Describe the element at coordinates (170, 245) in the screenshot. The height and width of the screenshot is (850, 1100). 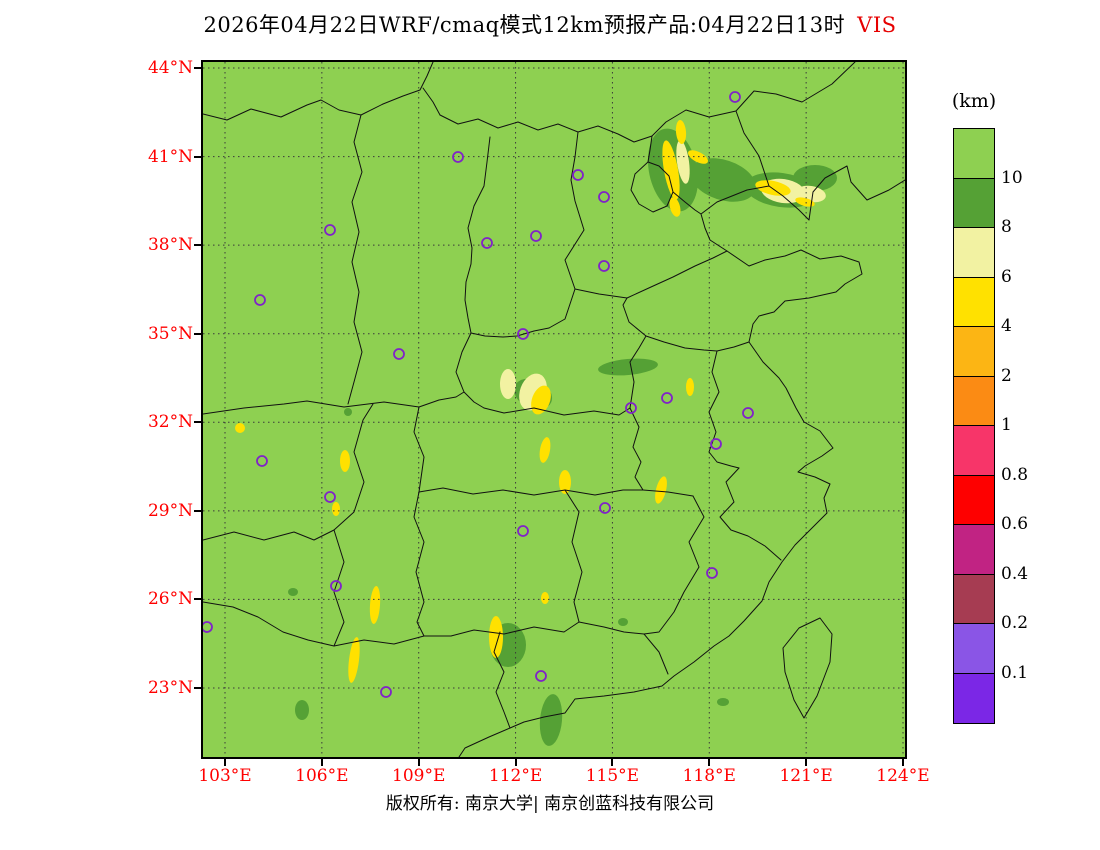
I see `lat-label: 38°N` at that location.